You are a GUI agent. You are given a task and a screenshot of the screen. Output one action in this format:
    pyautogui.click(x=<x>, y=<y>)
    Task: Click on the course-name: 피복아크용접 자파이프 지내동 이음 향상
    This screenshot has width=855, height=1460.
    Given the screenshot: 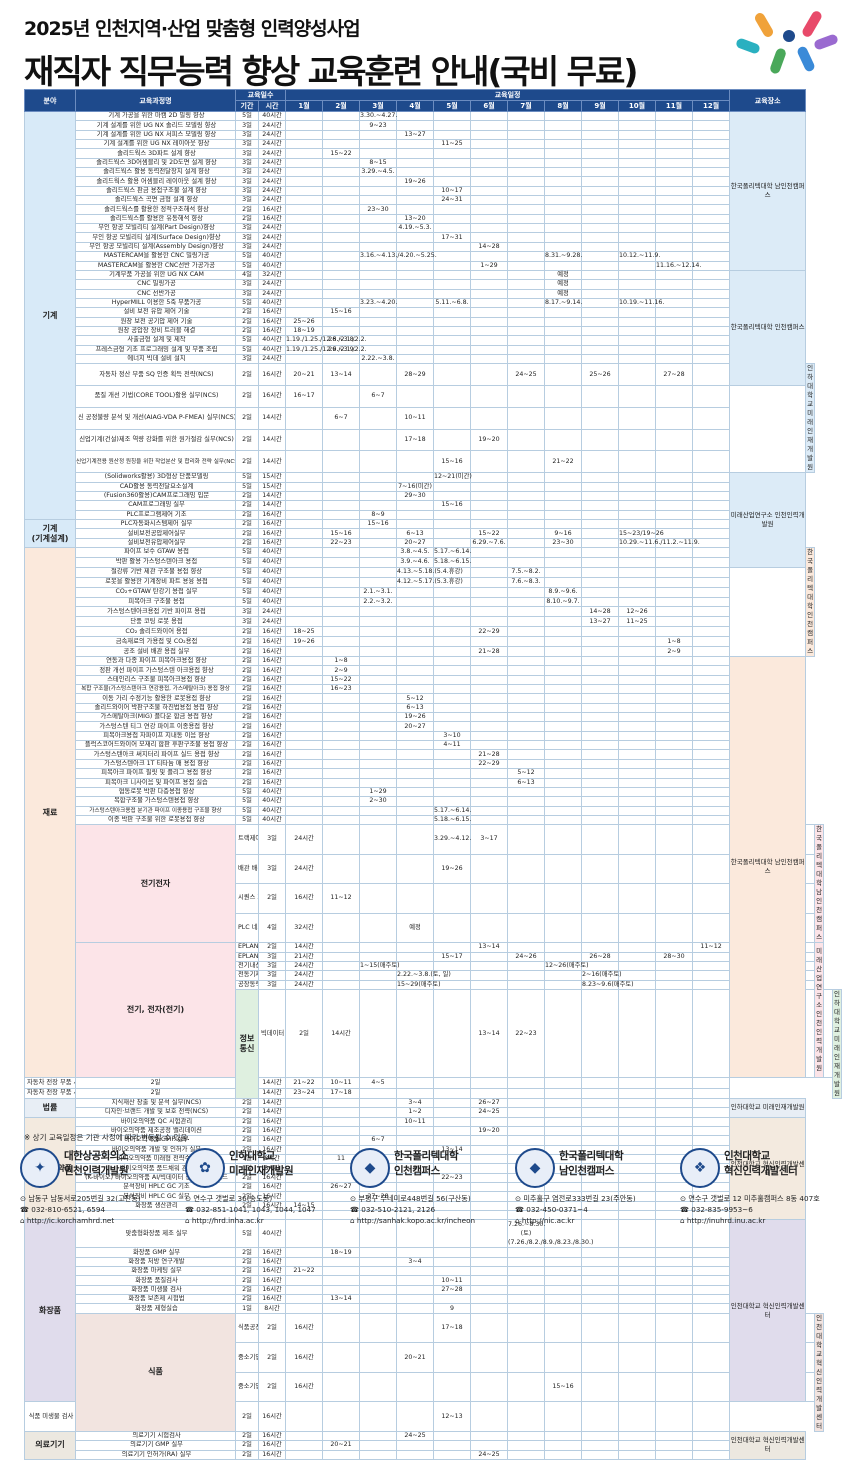 What is the action you would take?
    pyautogui.click(x=155, y=736)
    